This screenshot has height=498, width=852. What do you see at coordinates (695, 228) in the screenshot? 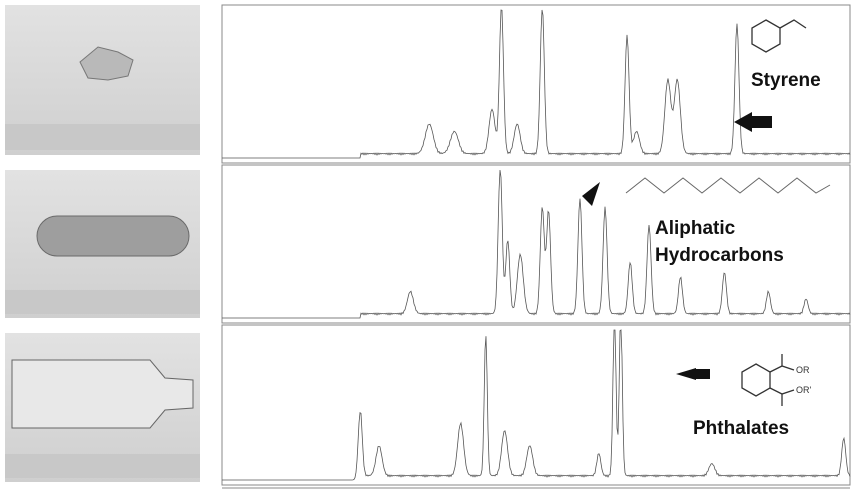
I see `label: Aliphatic` at bounding box center [695, 228].